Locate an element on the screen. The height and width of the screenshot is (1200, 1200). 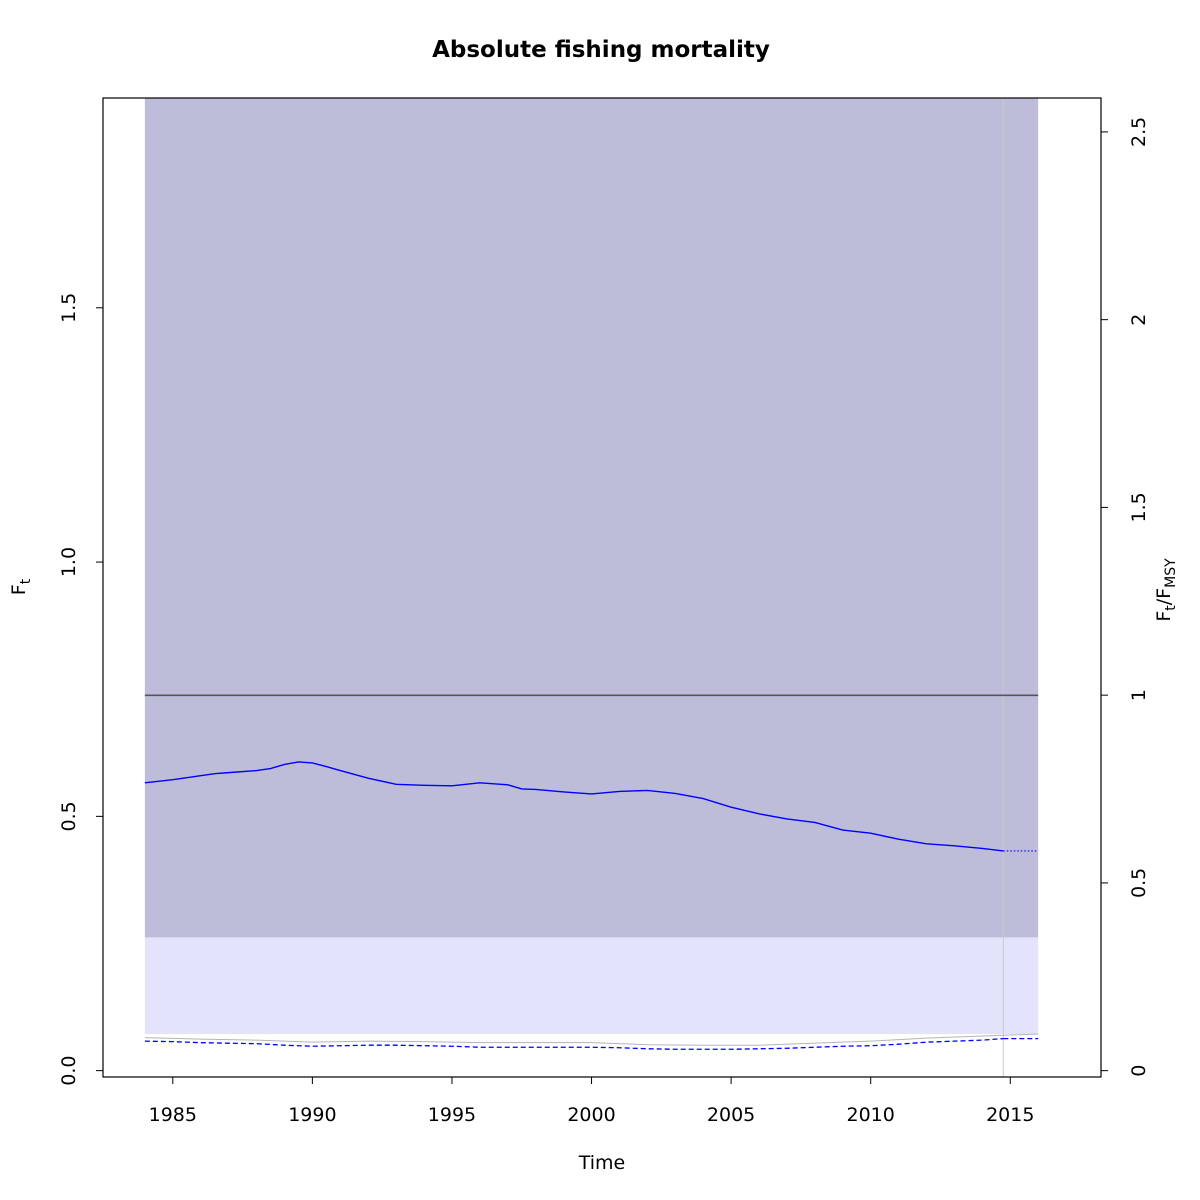
y-tick-label: 1.0 is located at coordinates (69, 562).